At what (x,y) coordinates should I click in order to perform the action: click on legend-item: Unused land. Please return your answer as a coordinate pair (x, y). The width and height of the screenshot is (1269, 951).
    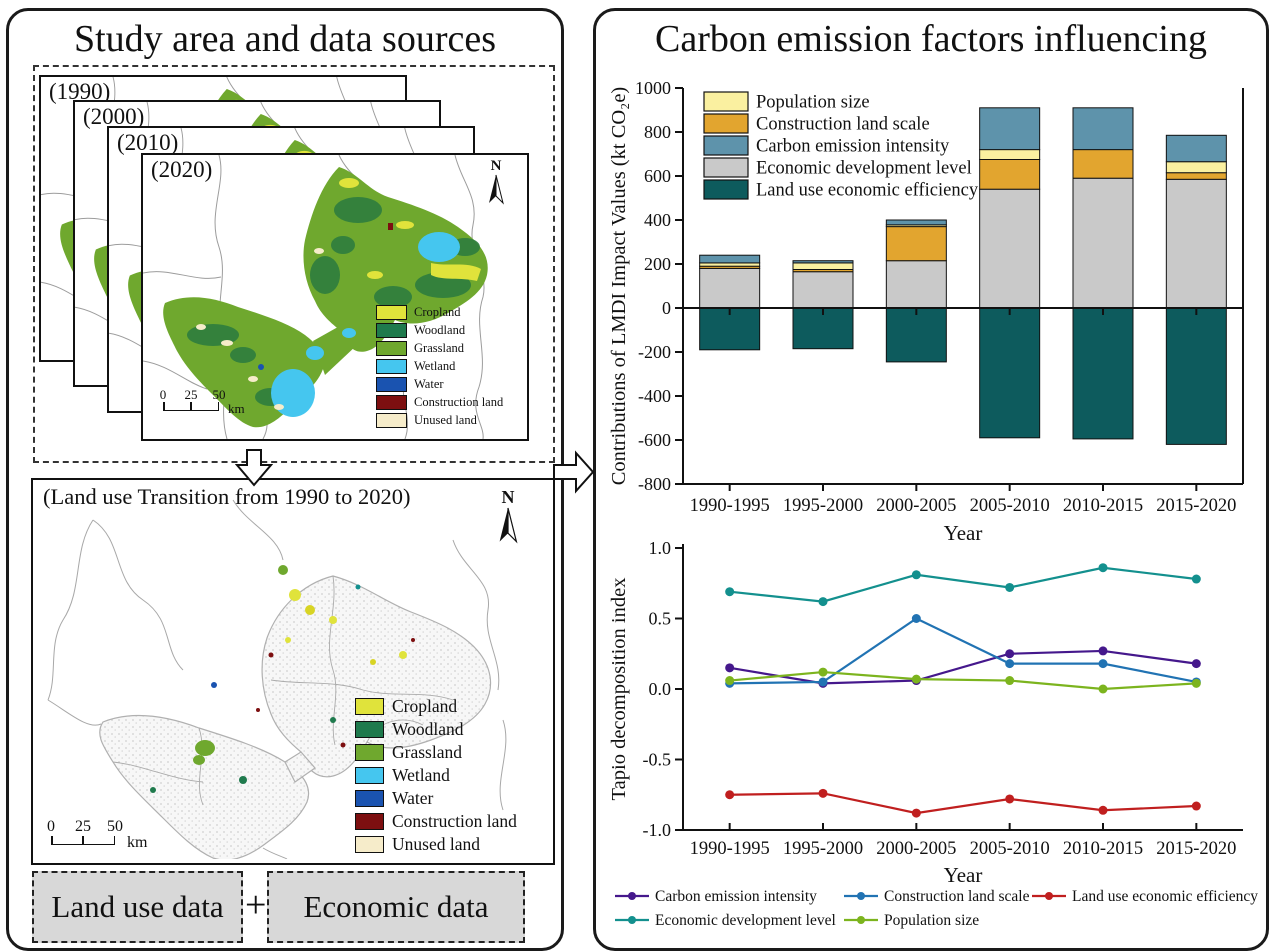
    Looking at the image, I should click on (439, 420).